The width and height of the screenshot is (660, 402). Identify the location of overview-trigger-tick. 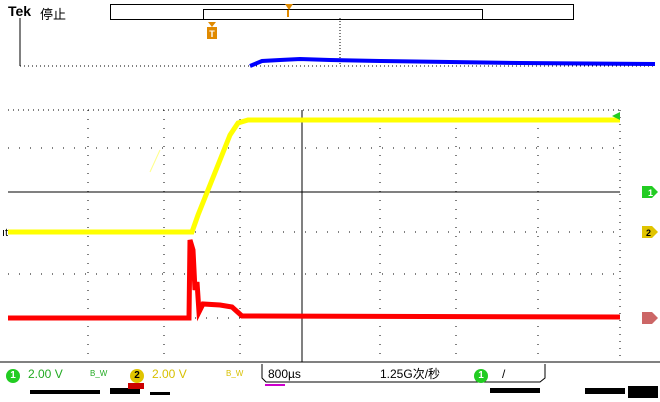
(288, 13).